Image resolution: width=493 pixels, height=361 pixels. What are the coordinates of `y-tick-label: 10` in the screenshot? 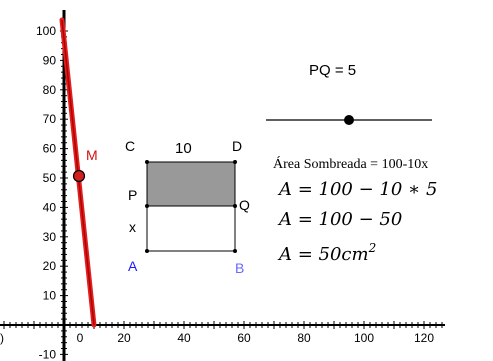 It's located at (50, 296).